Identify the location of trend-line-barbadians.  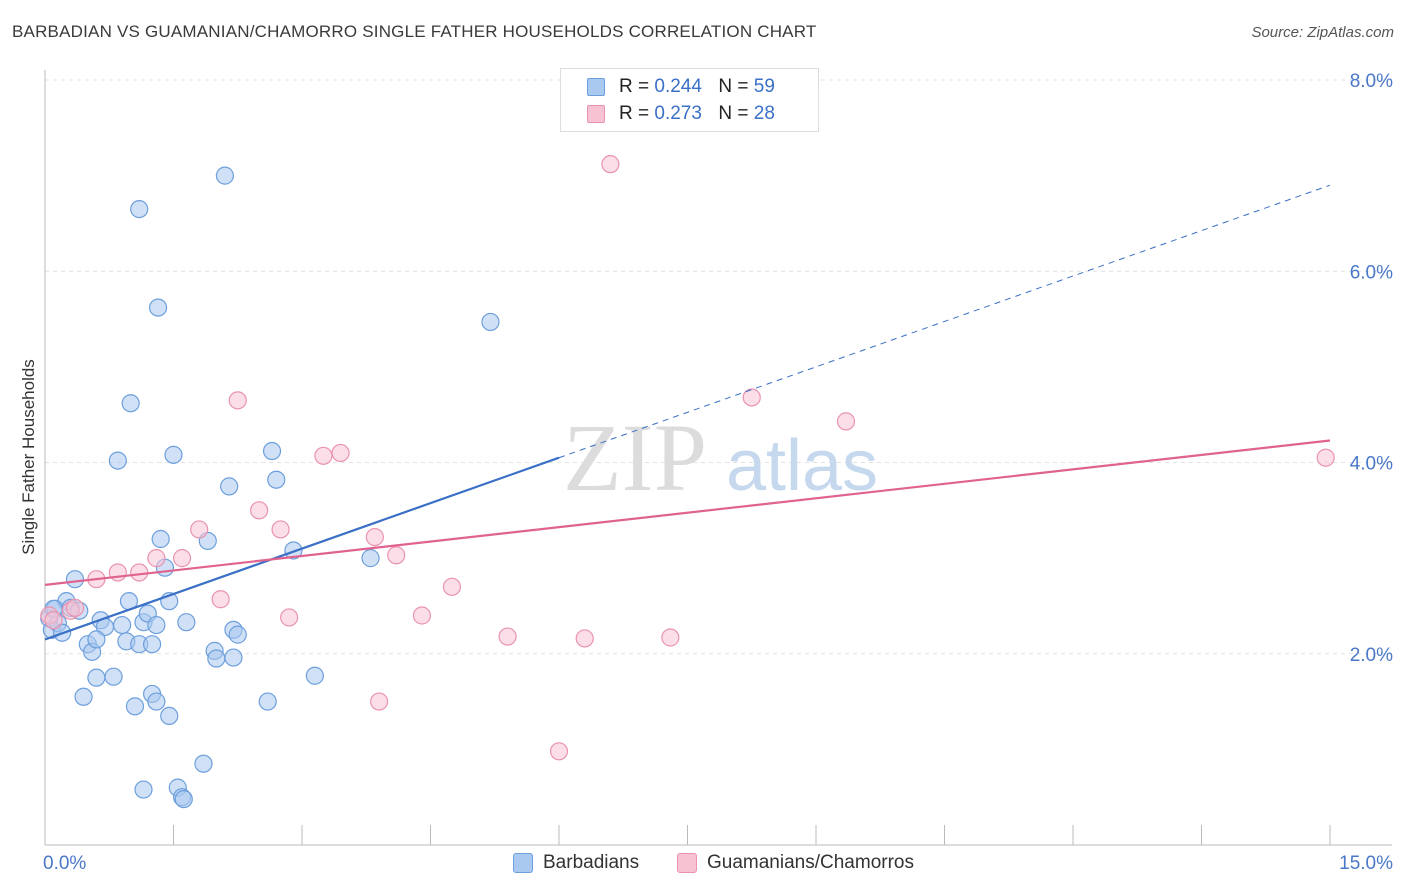
(302, 548).